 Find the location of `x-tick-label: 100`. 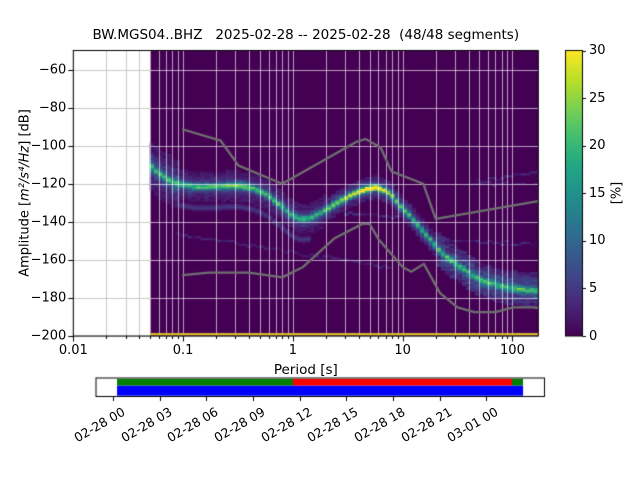

x-tick-label: 100 is located at coordinates (512, 350).